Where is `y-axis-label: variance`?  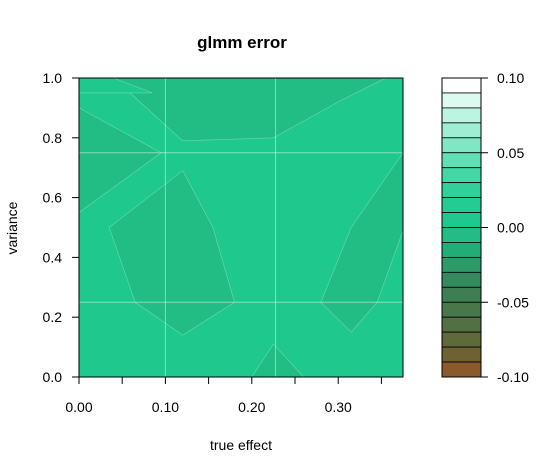
y-axis-label: variance is located at coordinates (12, 227).